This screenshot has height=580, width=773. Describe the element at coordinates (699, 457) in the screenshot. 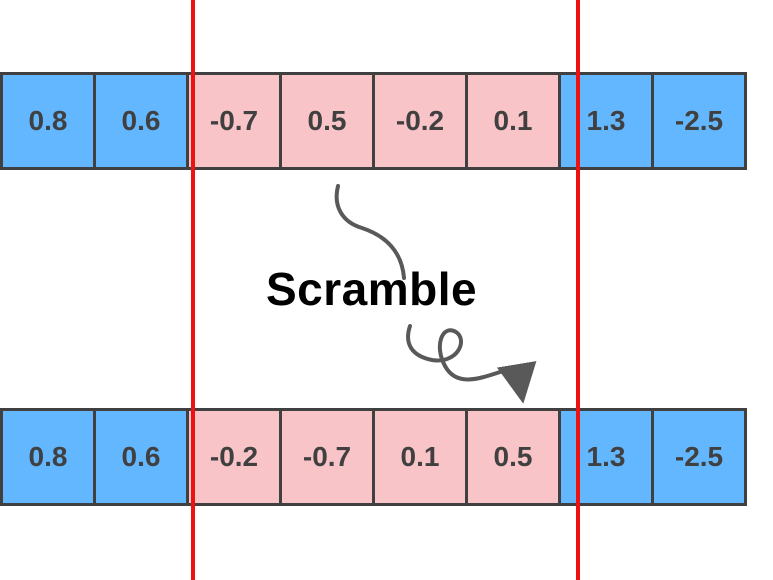

I see `scrambled-cell: -2.5` at that location.